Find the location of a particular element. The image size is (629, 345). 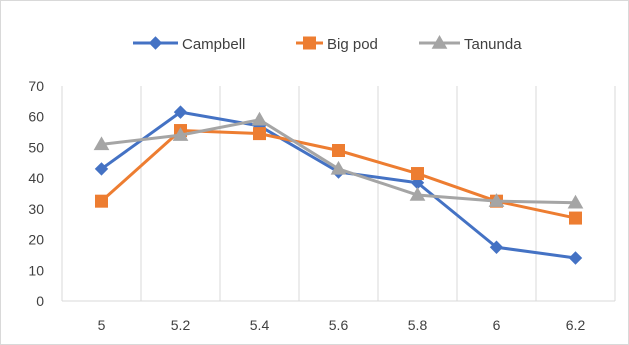

legend-item-campbell: Campbell is located at coordinates (189, 44).